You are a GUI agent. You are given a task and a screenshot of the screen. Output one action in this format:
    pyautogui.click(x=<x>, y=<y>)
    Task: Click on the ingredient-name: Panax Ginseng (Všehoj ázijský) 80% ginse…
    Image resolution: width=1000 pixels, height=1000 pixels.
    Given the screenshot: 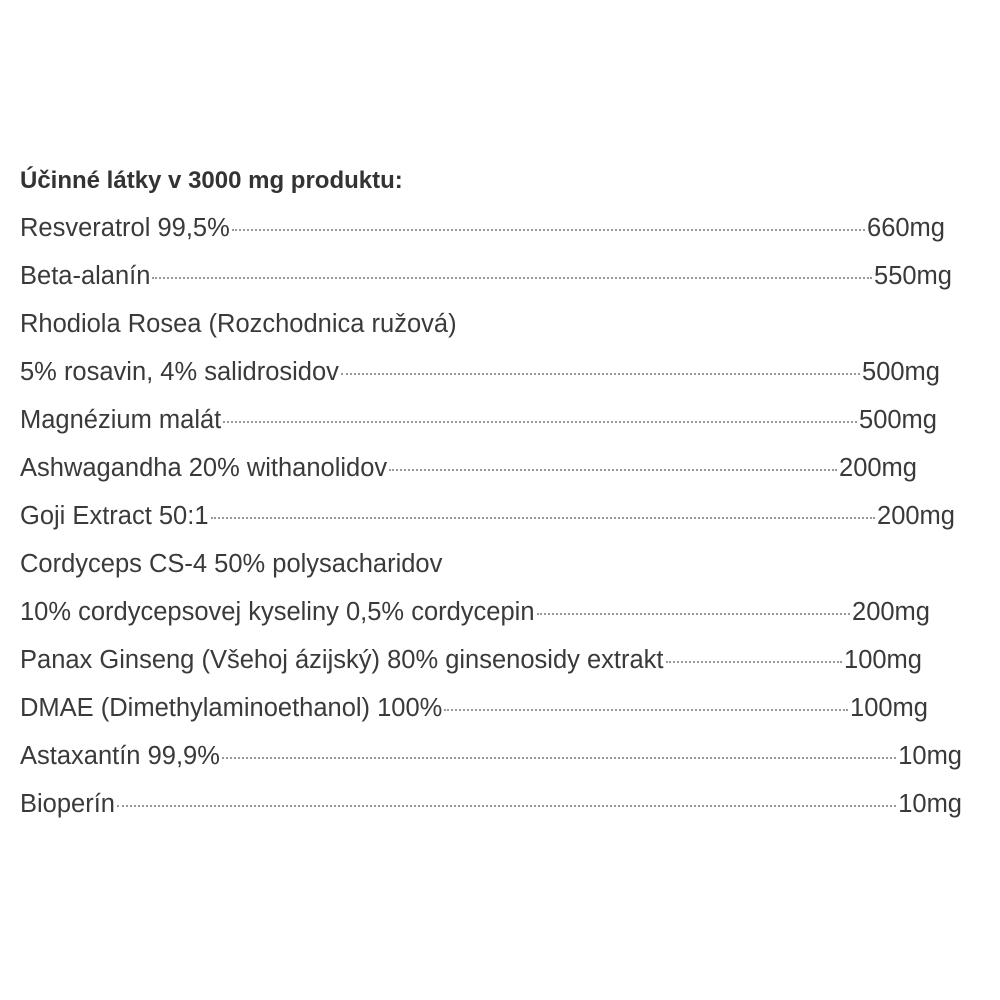 What is the action you would take?
    pyautogui.click(x=342, y=660)
    